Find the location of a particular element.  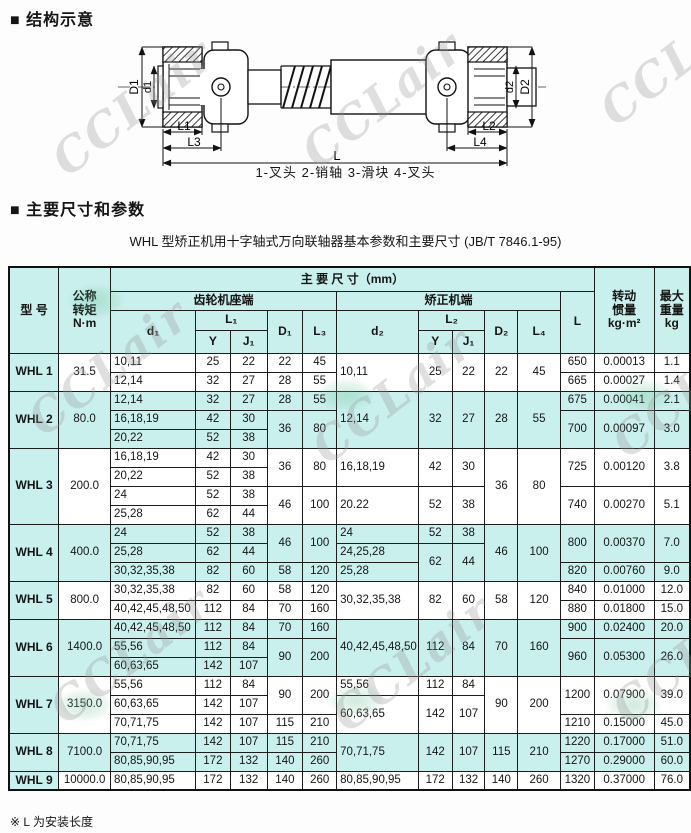

header-cell: D₂ is located at coordinates (501, 331).